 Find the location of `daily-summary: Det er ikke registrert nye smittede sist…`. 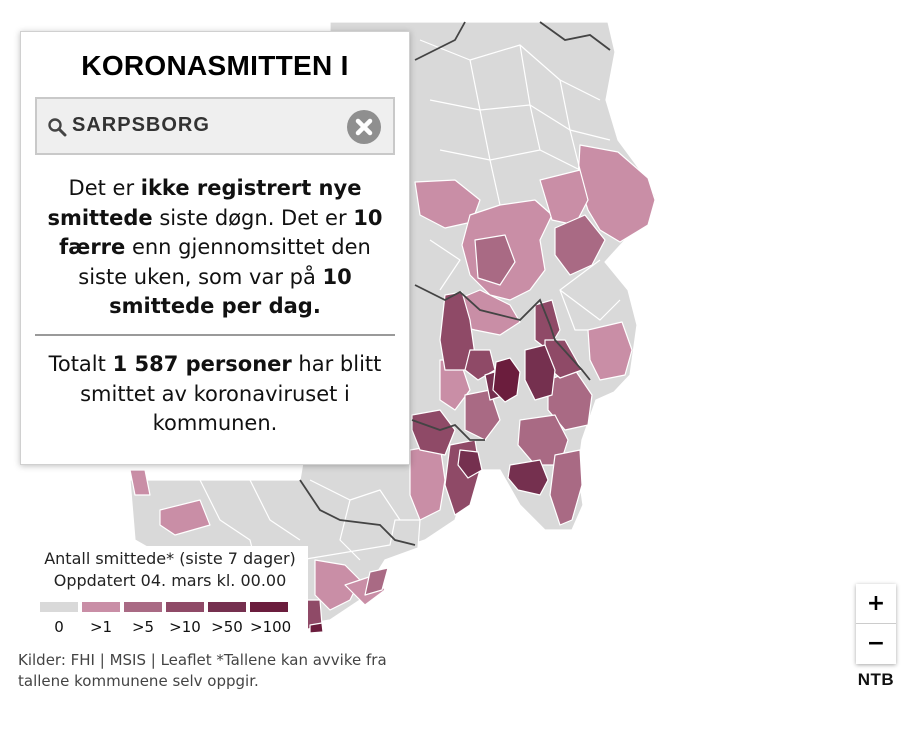

daily-summary: Det er ikke registrert nye smittede sist… is located at coordinates (215, 247).